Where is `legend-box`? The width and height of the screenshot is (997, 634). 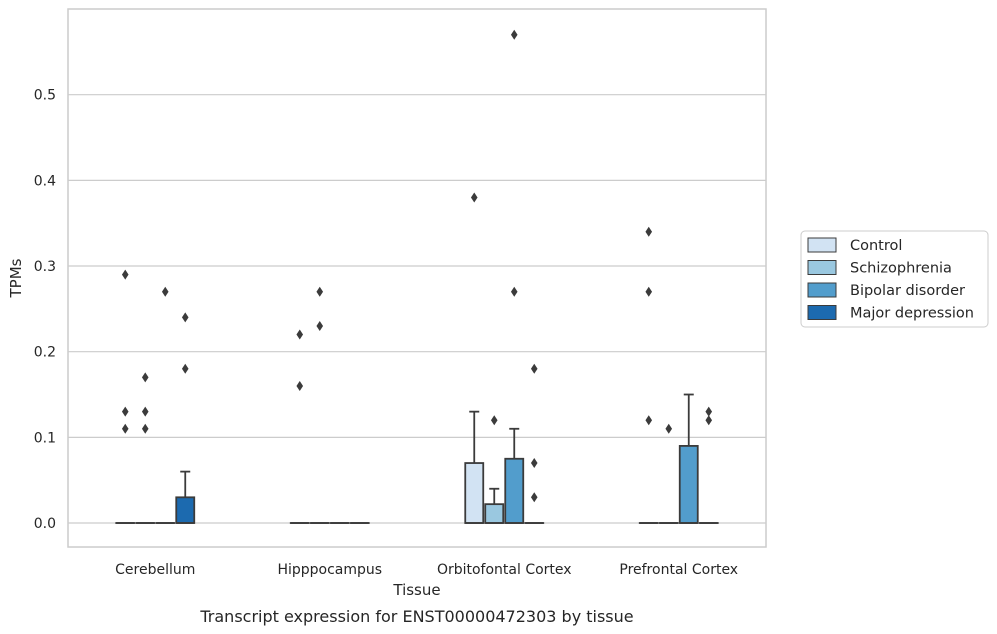 legend-box is located at coordinates (894, 279).